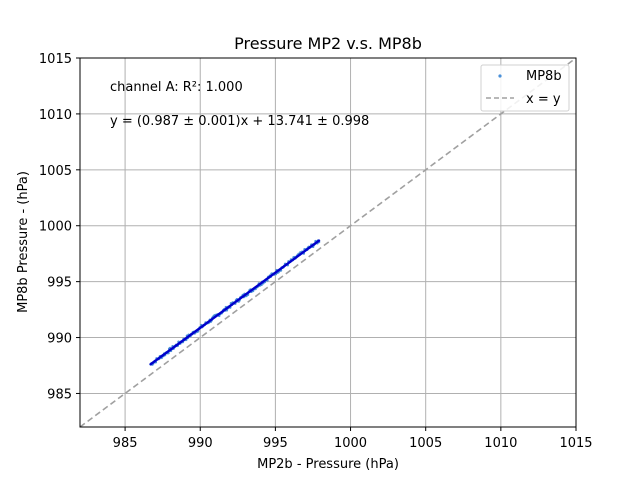  Describe the element at coordinates (500, 443) in the screenshot. I see `x-tick-label: 1010` at that location.